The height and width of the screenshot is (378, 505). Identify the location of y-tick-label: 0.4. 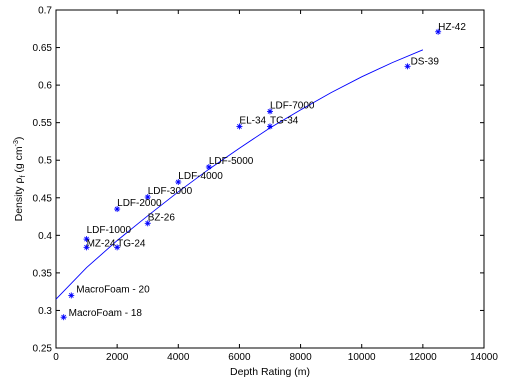
(45, 236).